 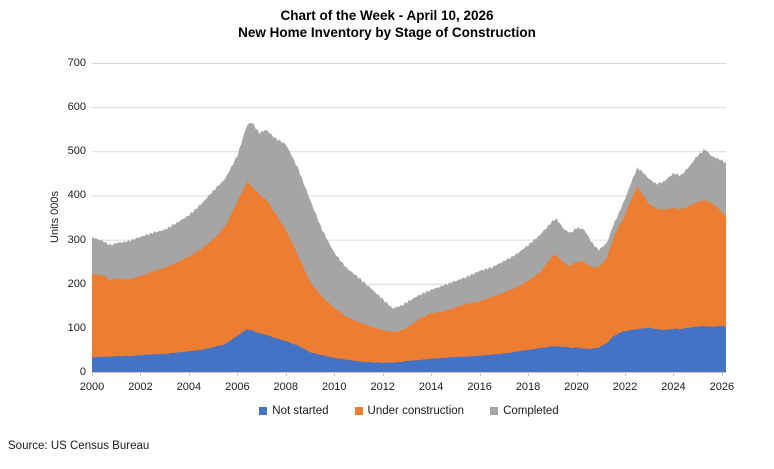 I want to click on x-axis-tick-label: 2004, so click(x=189, y=387).